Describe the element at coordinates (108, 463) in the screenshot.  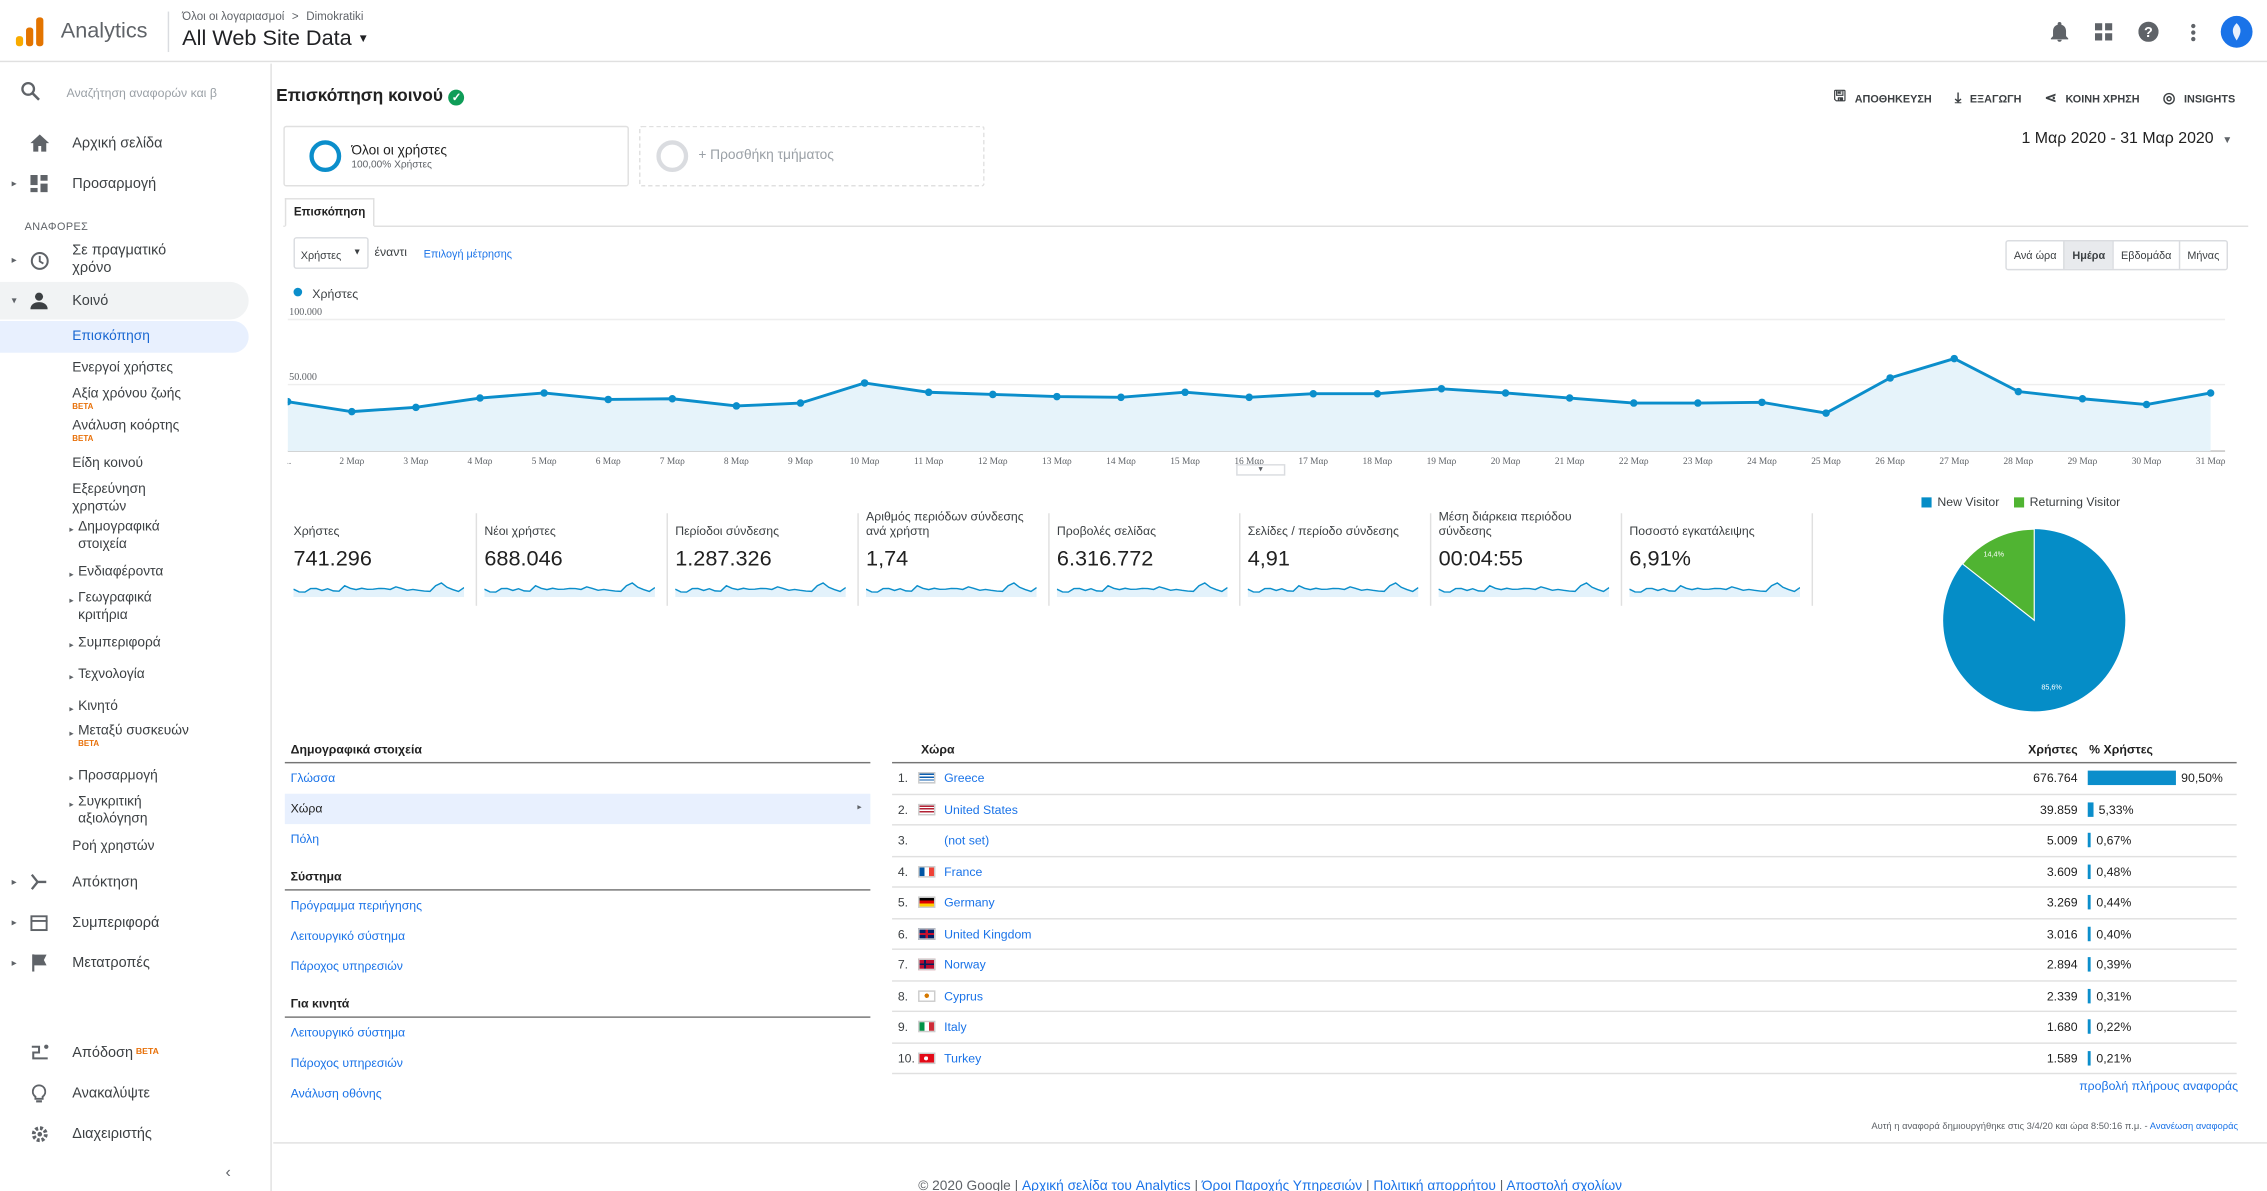
I see `sidebar-item-audiences: Είδη κοινού` at that location.